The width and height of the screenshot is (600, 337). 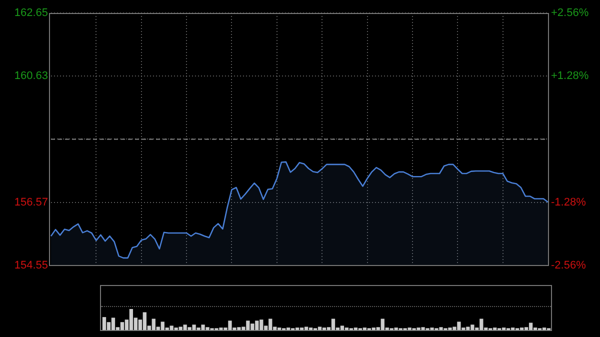 What do you see at coordinates (568, 202) in the screenshot?
I see `y2-tick-label: -1.28%` at bounding box center [568, 202].